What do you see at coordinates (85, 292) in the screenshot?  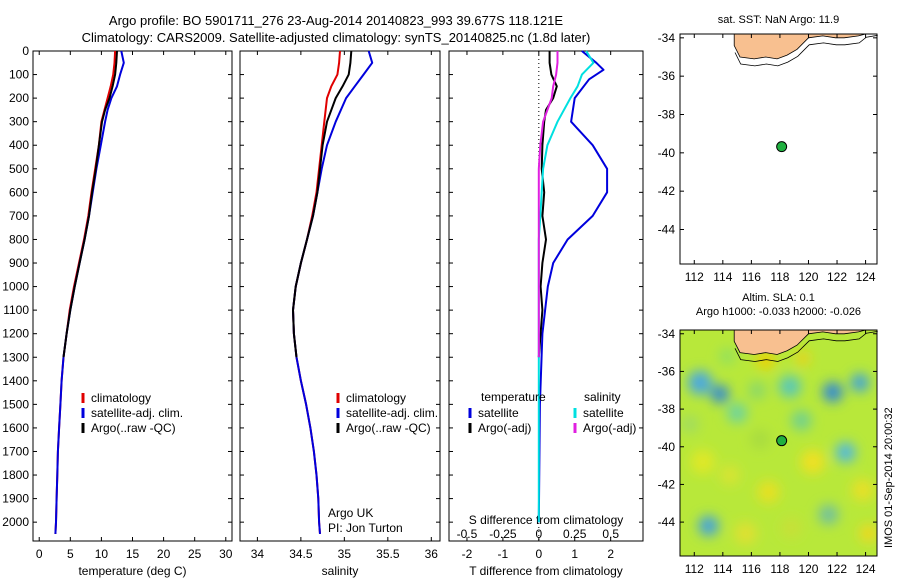 I see `series-line-climatology` at bounding box center [85, 292].